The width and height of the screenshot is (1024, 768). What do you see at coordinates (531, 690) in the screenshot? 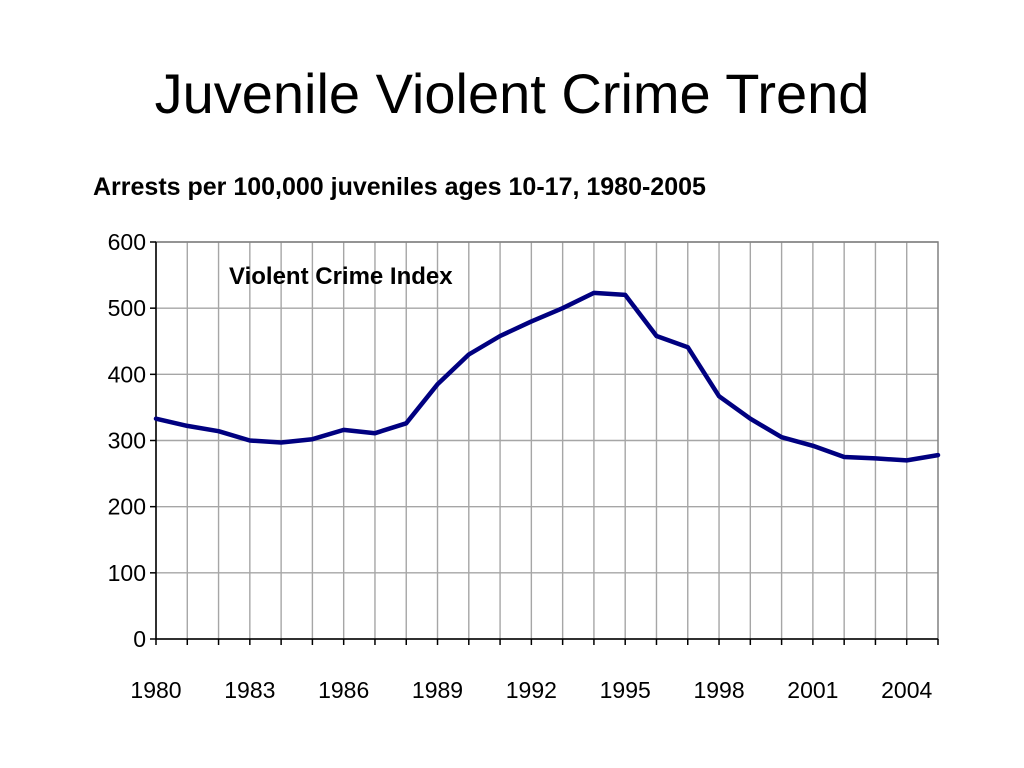
I see `x-tick-label: 1992` at bounding box center [531, 690].